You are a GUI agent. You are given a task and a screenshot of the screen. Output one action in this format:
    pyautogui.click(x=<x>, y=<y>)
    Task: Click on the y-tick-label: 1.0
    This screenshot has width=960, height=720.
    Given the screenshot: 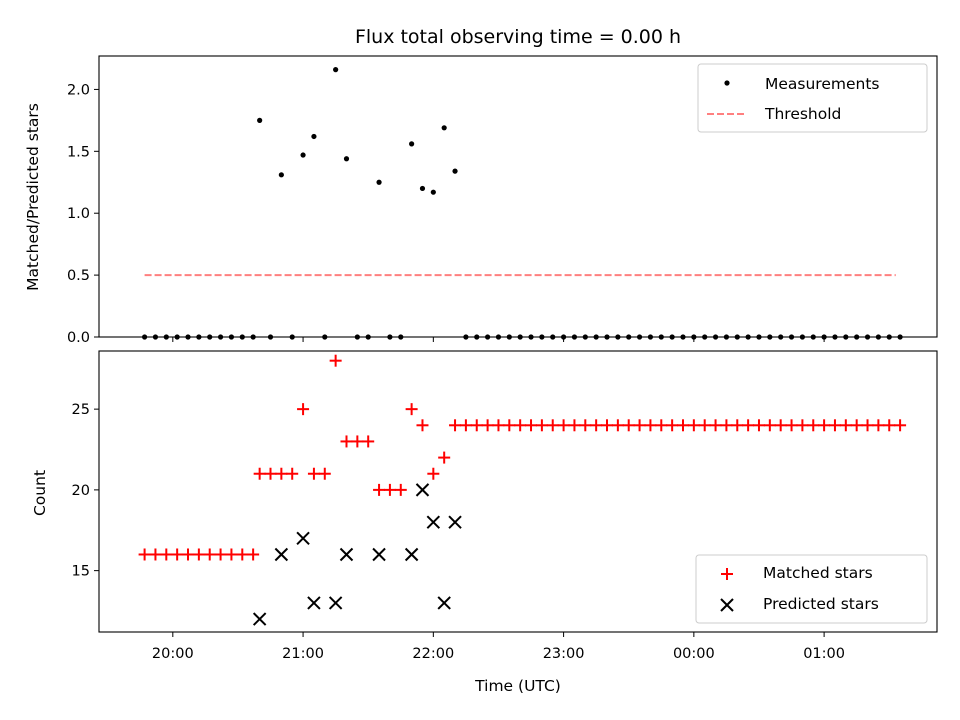 What is the action you would take?
    pyautogui.click(x=78, y=214)
    